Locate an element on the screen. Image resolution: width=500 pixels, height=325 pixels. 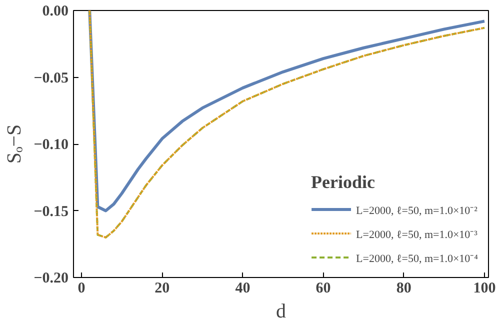
x-tick-label: 20 is located at coordinates (162, 288).